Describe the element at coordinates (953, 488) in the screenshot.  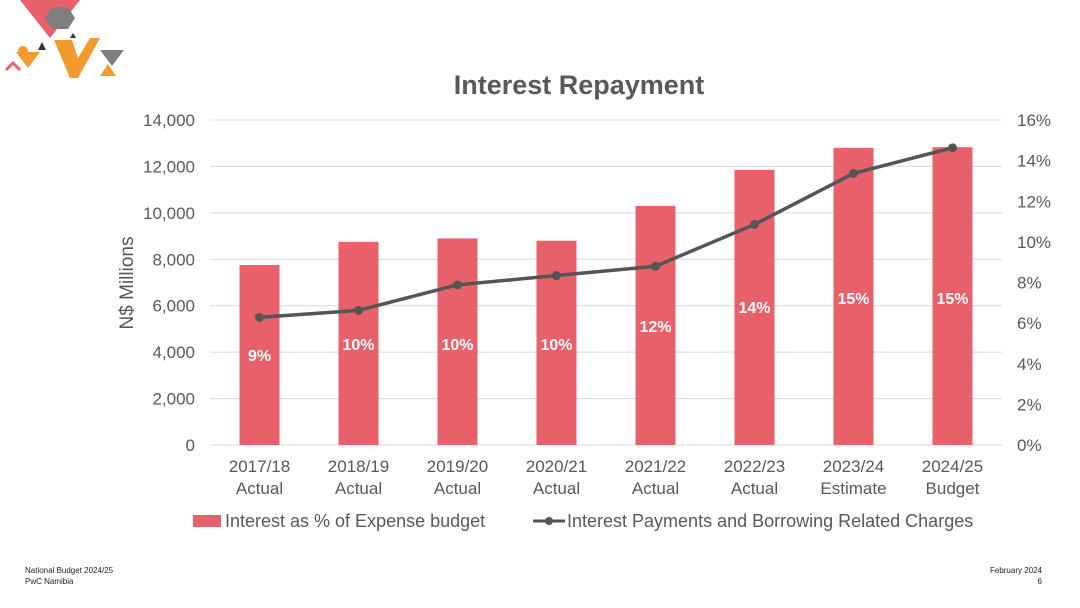
I see `x-tick-label-status: Budget` at that location.